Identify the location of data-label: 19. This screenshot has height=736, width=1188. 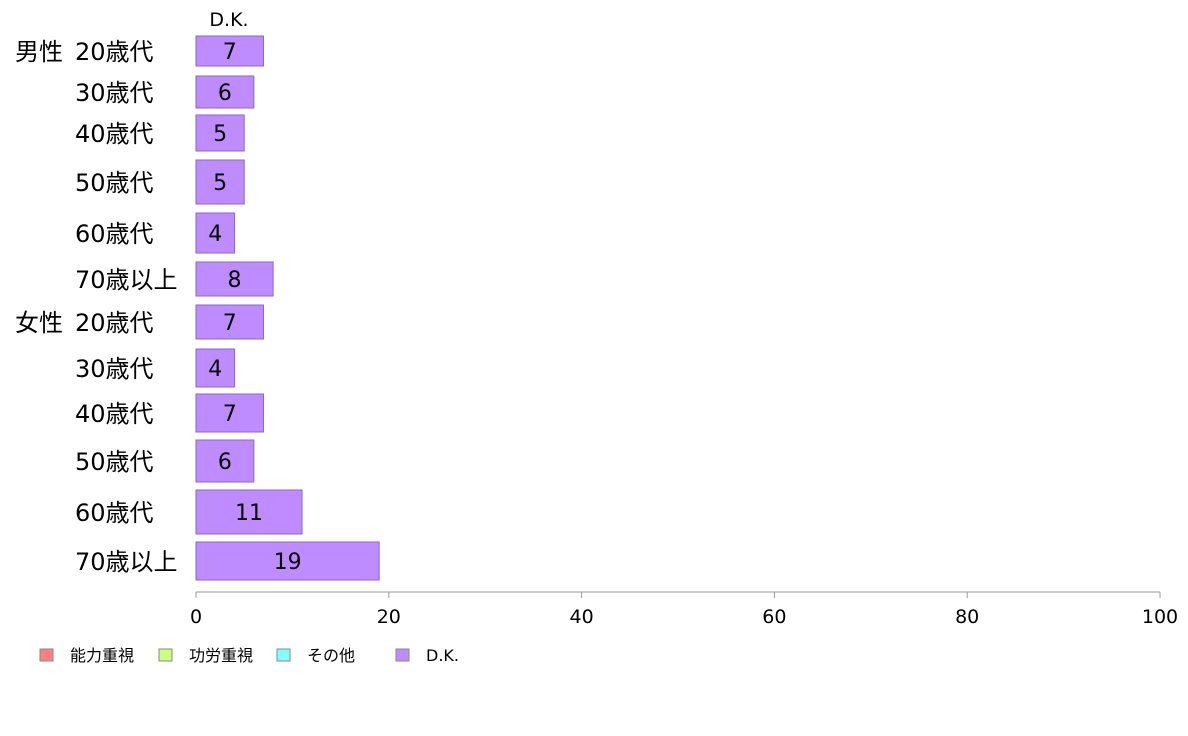
(288, 562).